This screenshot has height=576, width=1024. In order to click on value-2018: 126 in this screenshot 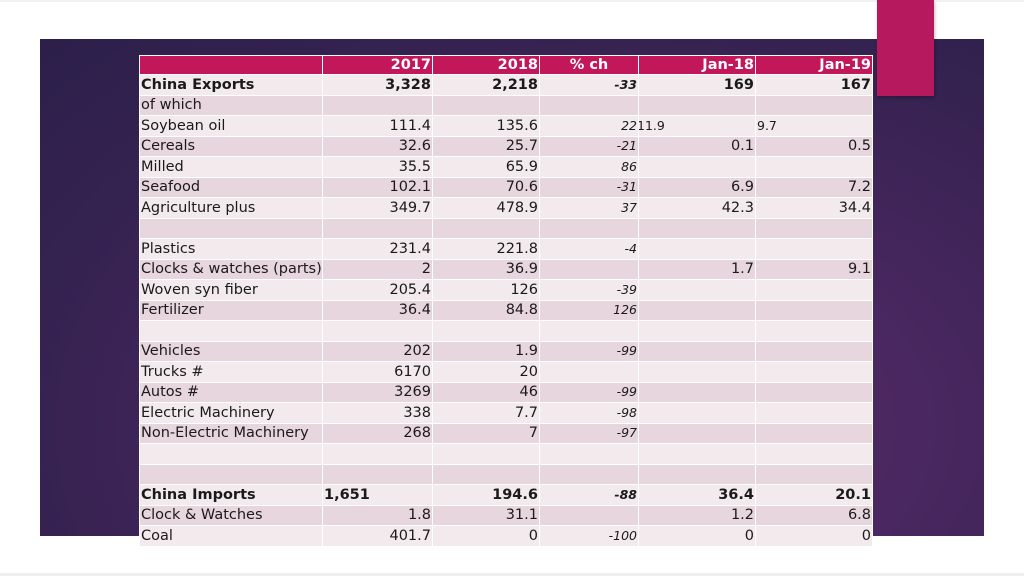, I will do `click(486, 290)`.